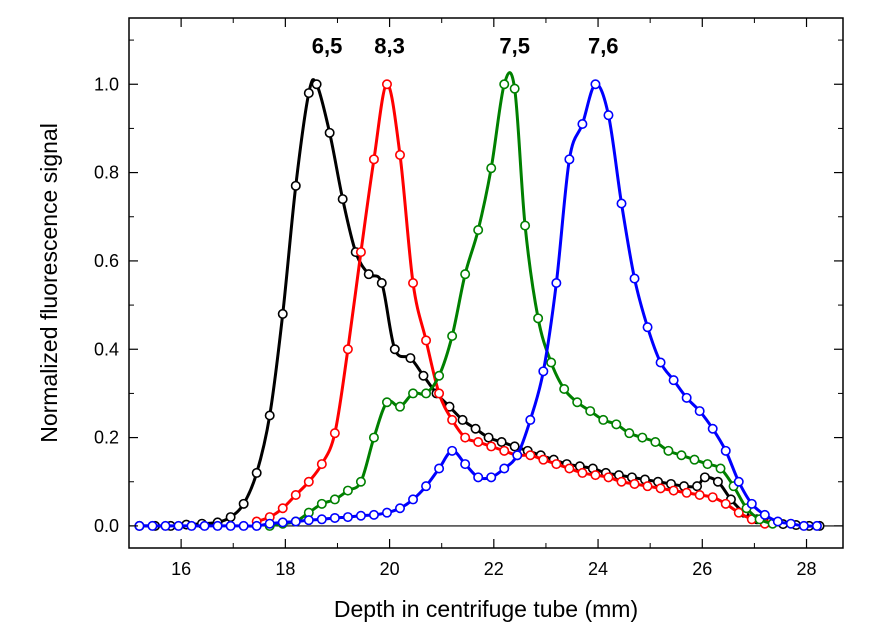  What do you see at coordinates (106, 173) in the screenshot?
I see `y-tick-label: 0.8` at bounding box center [106, 173].